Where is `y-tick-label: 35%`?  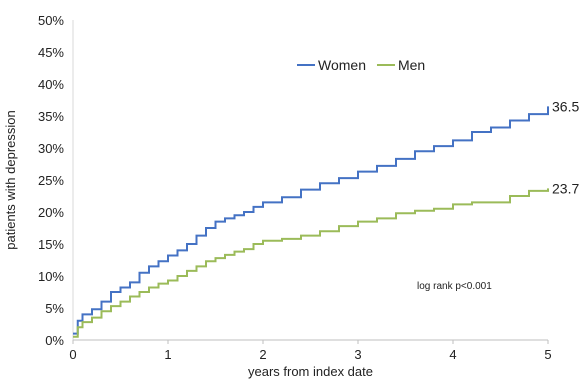
y-tick-label: 35% is located at coordinates (51, 116).